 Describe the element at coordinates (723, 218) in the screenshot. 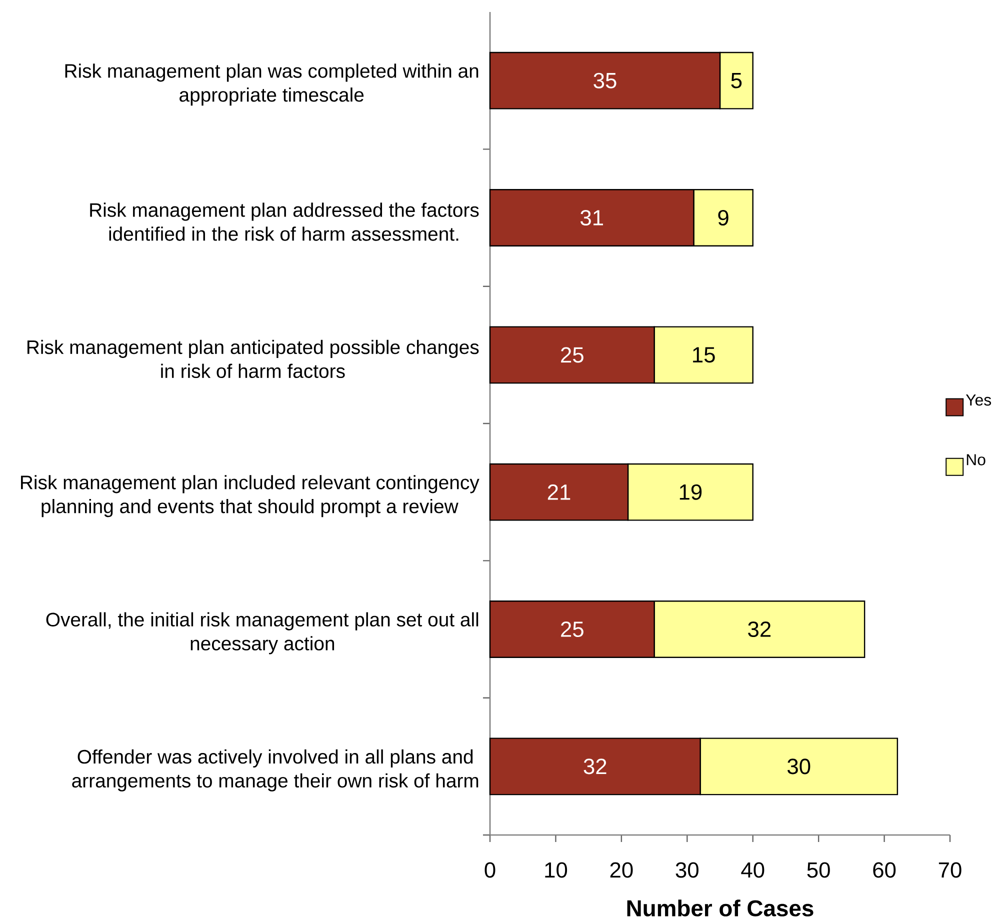

I see `data-label: 9` at that location.